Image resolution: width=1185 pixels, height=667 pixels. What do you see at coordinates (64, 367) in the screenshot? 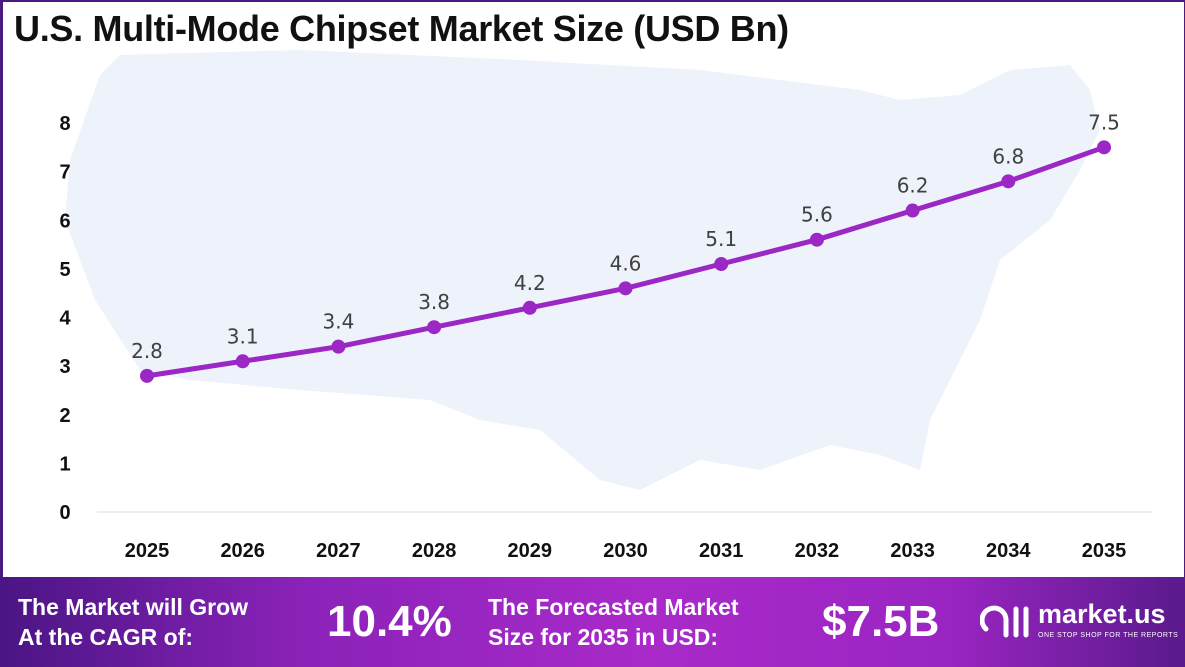
I see `y-tick-label: 3` at bounding box center [64, 367].